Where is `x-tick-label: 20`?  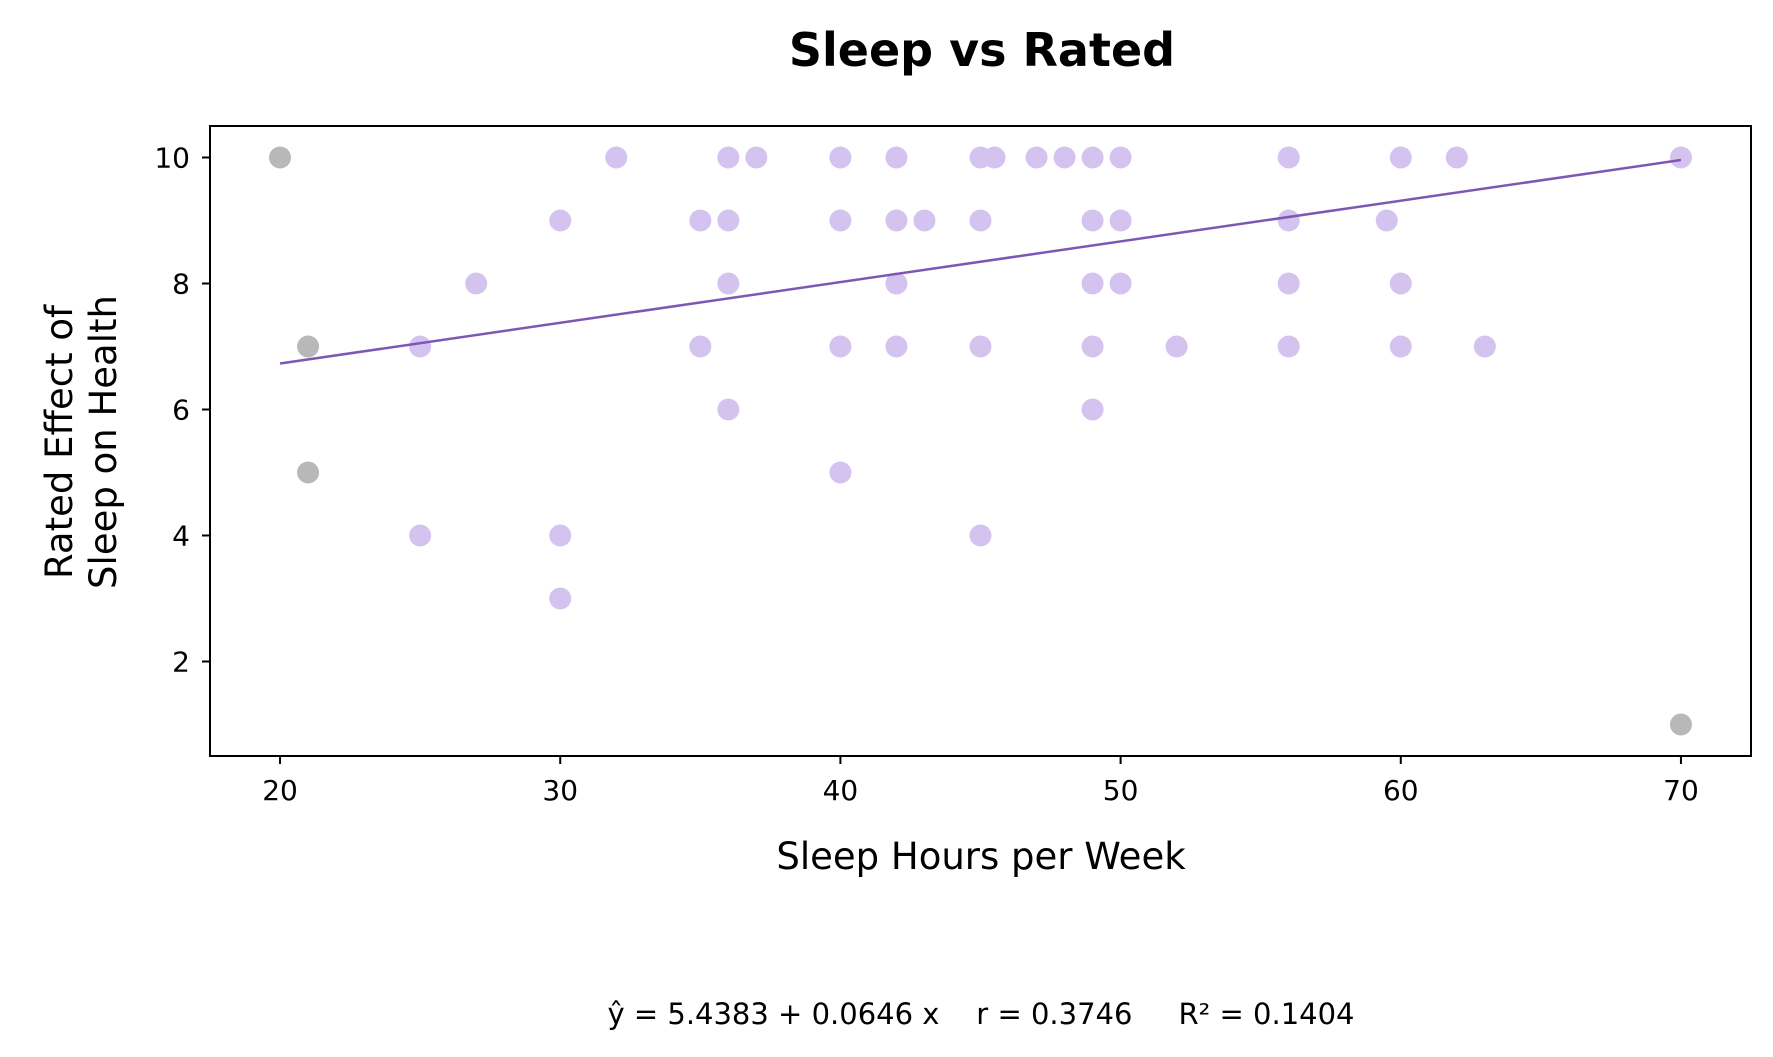
x-tick-label: 20 is located at coordinates (280, 790).